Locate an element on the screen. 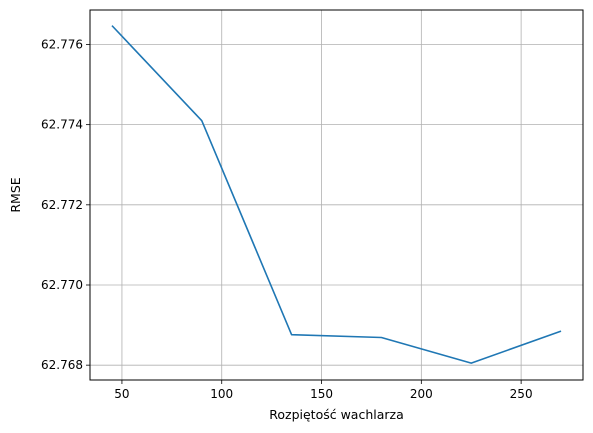  x-tick-label: 50 is located at coordinates (121, 394).